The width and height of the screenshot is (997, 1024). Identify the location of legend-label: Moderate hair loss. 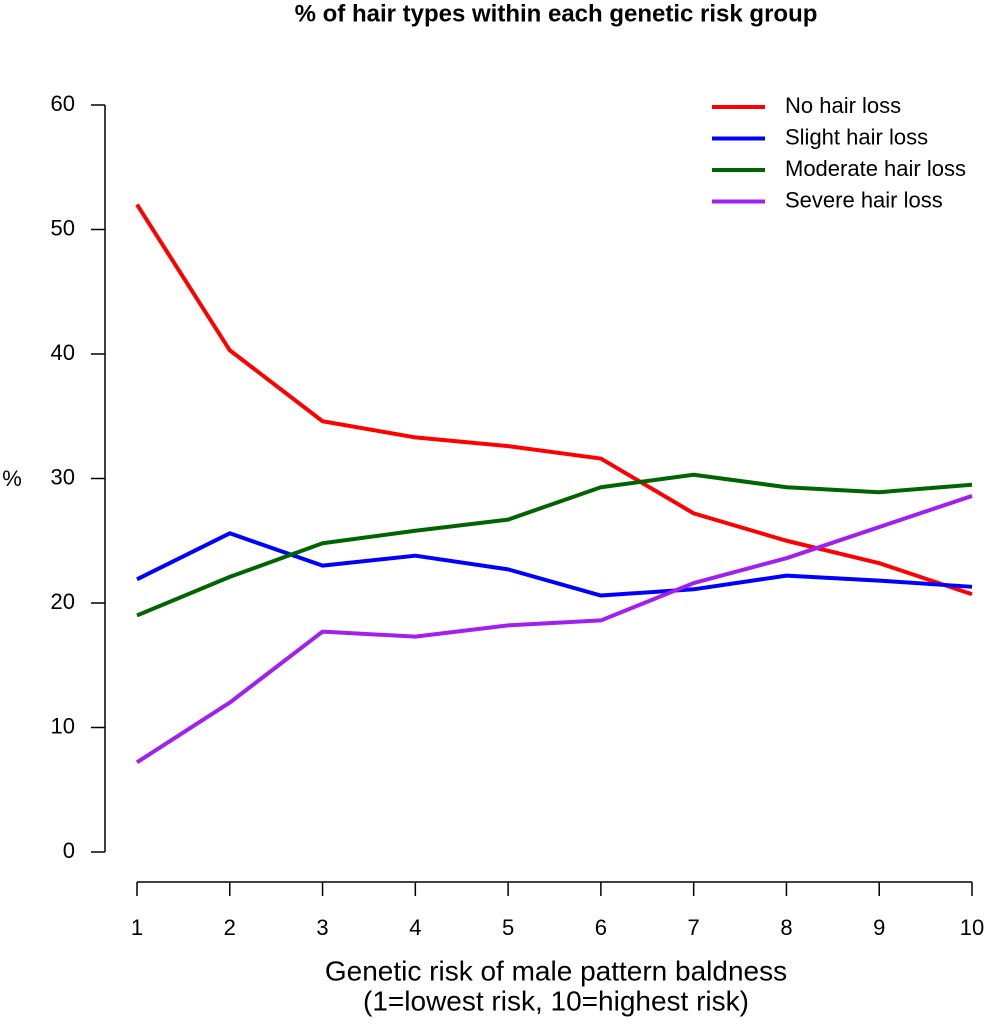
(875, 168).